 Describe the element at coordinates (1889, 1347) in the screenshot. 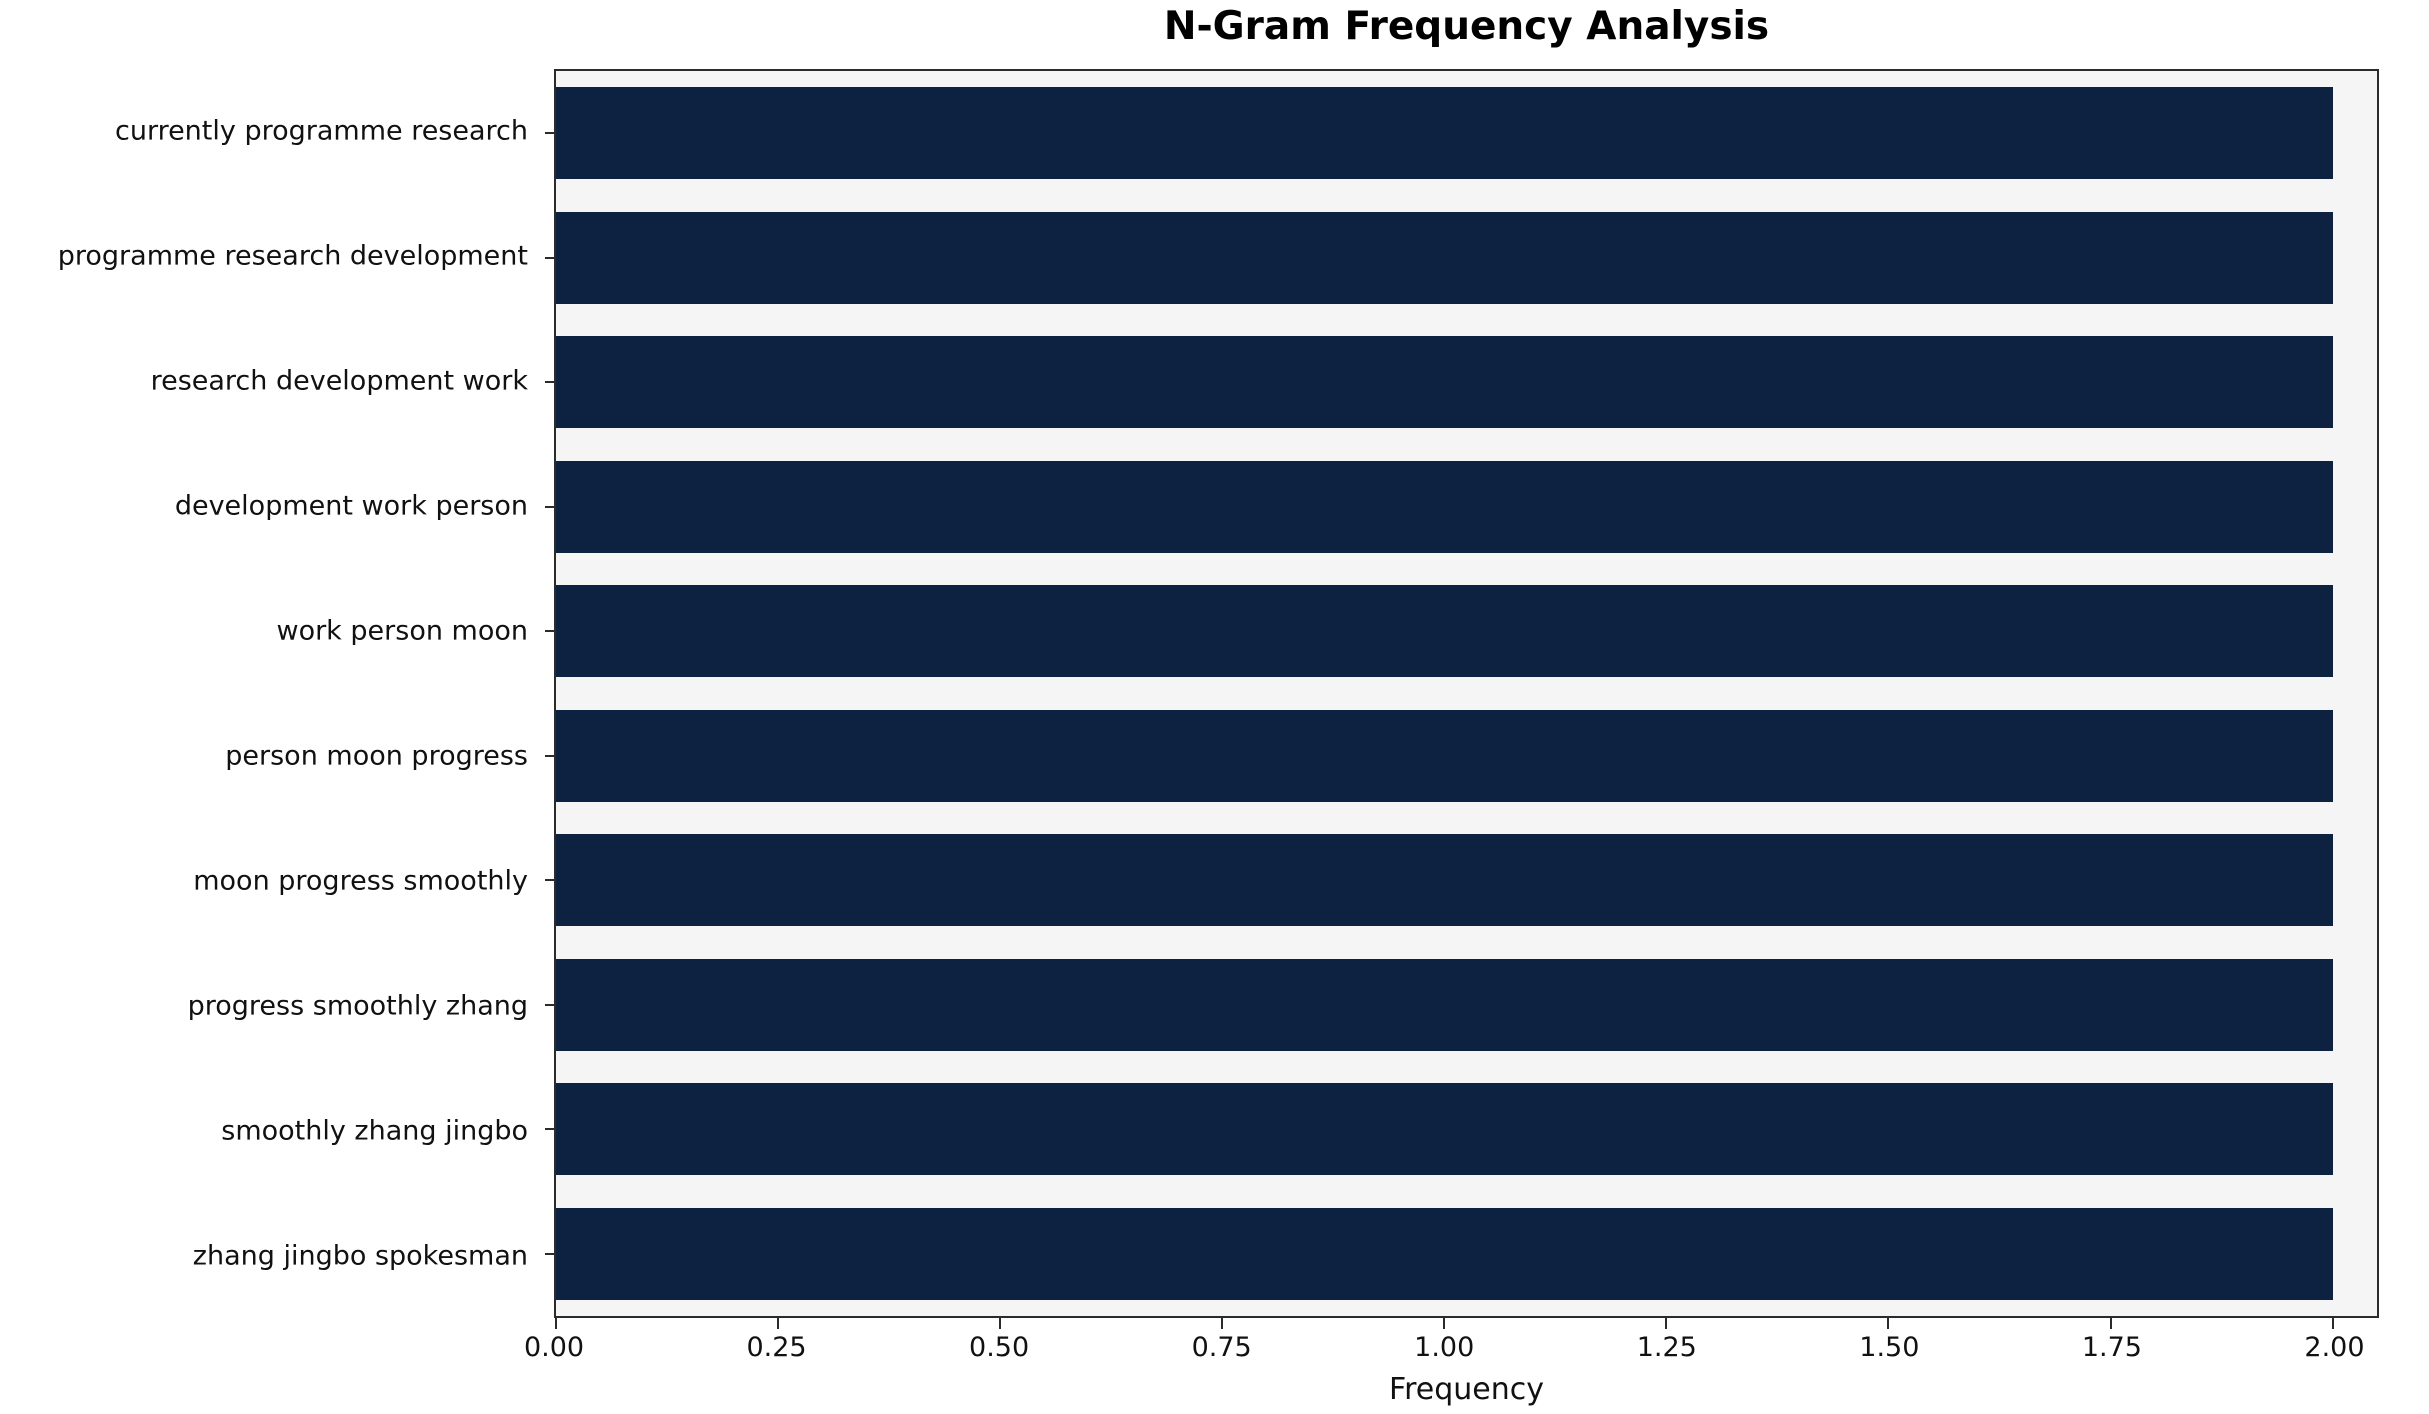

I see `x-tick-label: 1.50` at that location.